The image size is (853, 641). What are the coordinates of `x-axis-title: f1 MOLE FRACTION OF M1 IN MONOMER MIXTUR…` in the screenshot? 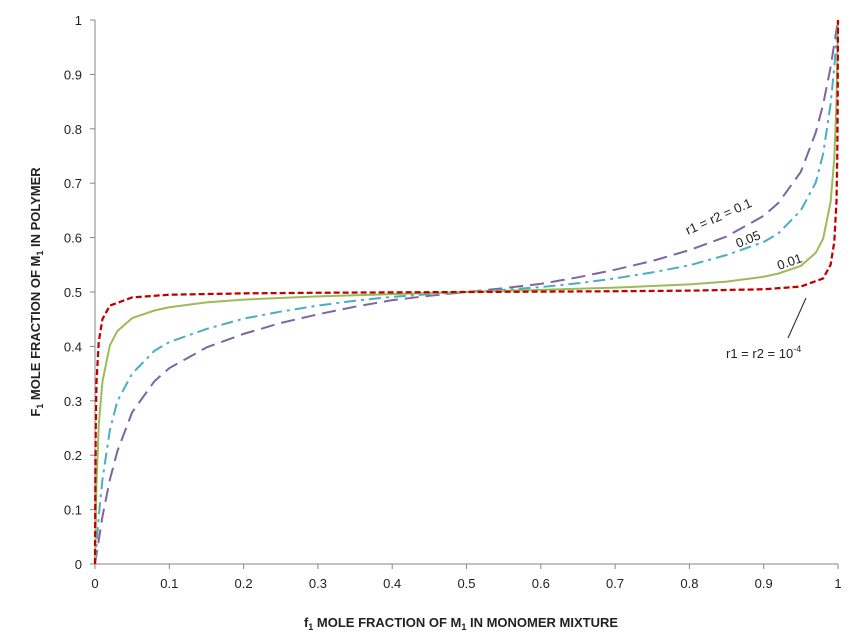 It's located at (461, 623).